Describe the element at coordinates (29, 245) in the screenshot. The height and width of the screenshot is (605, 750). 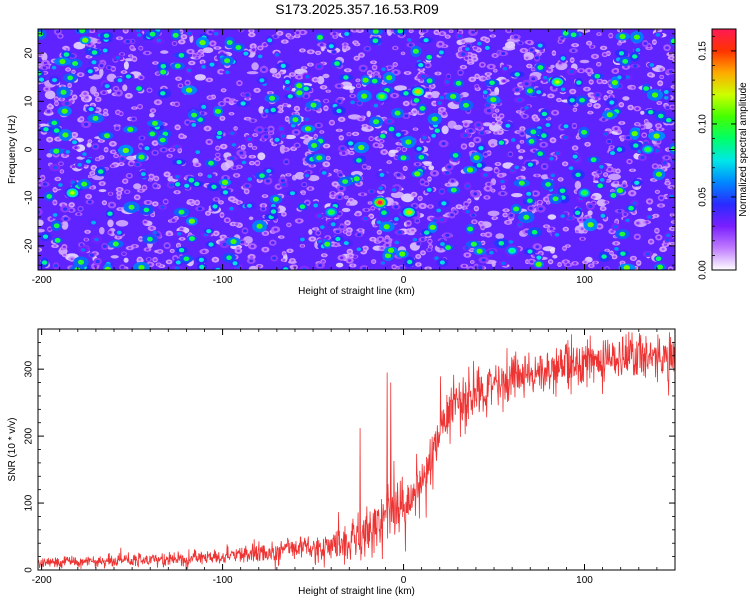
I see `spectrogram-y-tick-label: -20` at that location.